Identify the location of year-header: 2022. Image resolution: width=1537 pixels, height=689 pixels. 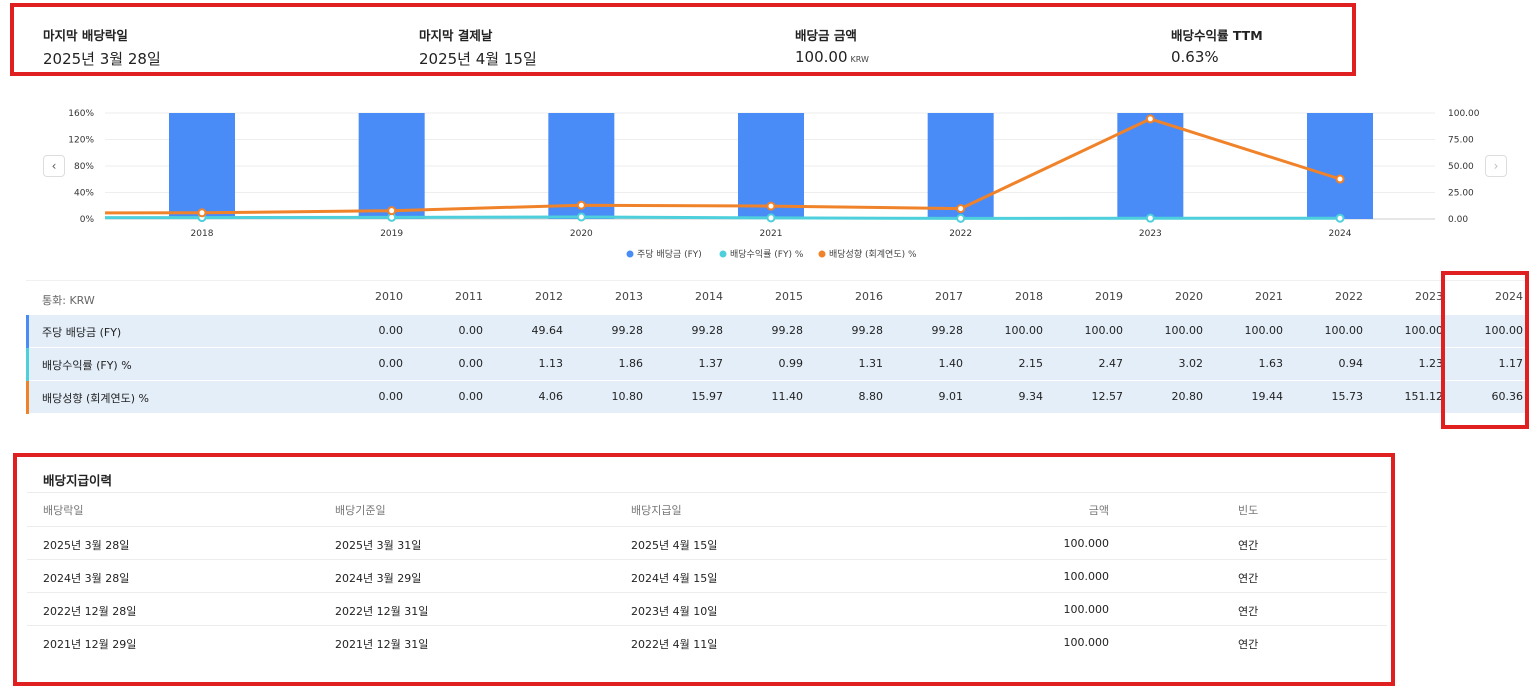
(1349, 296).